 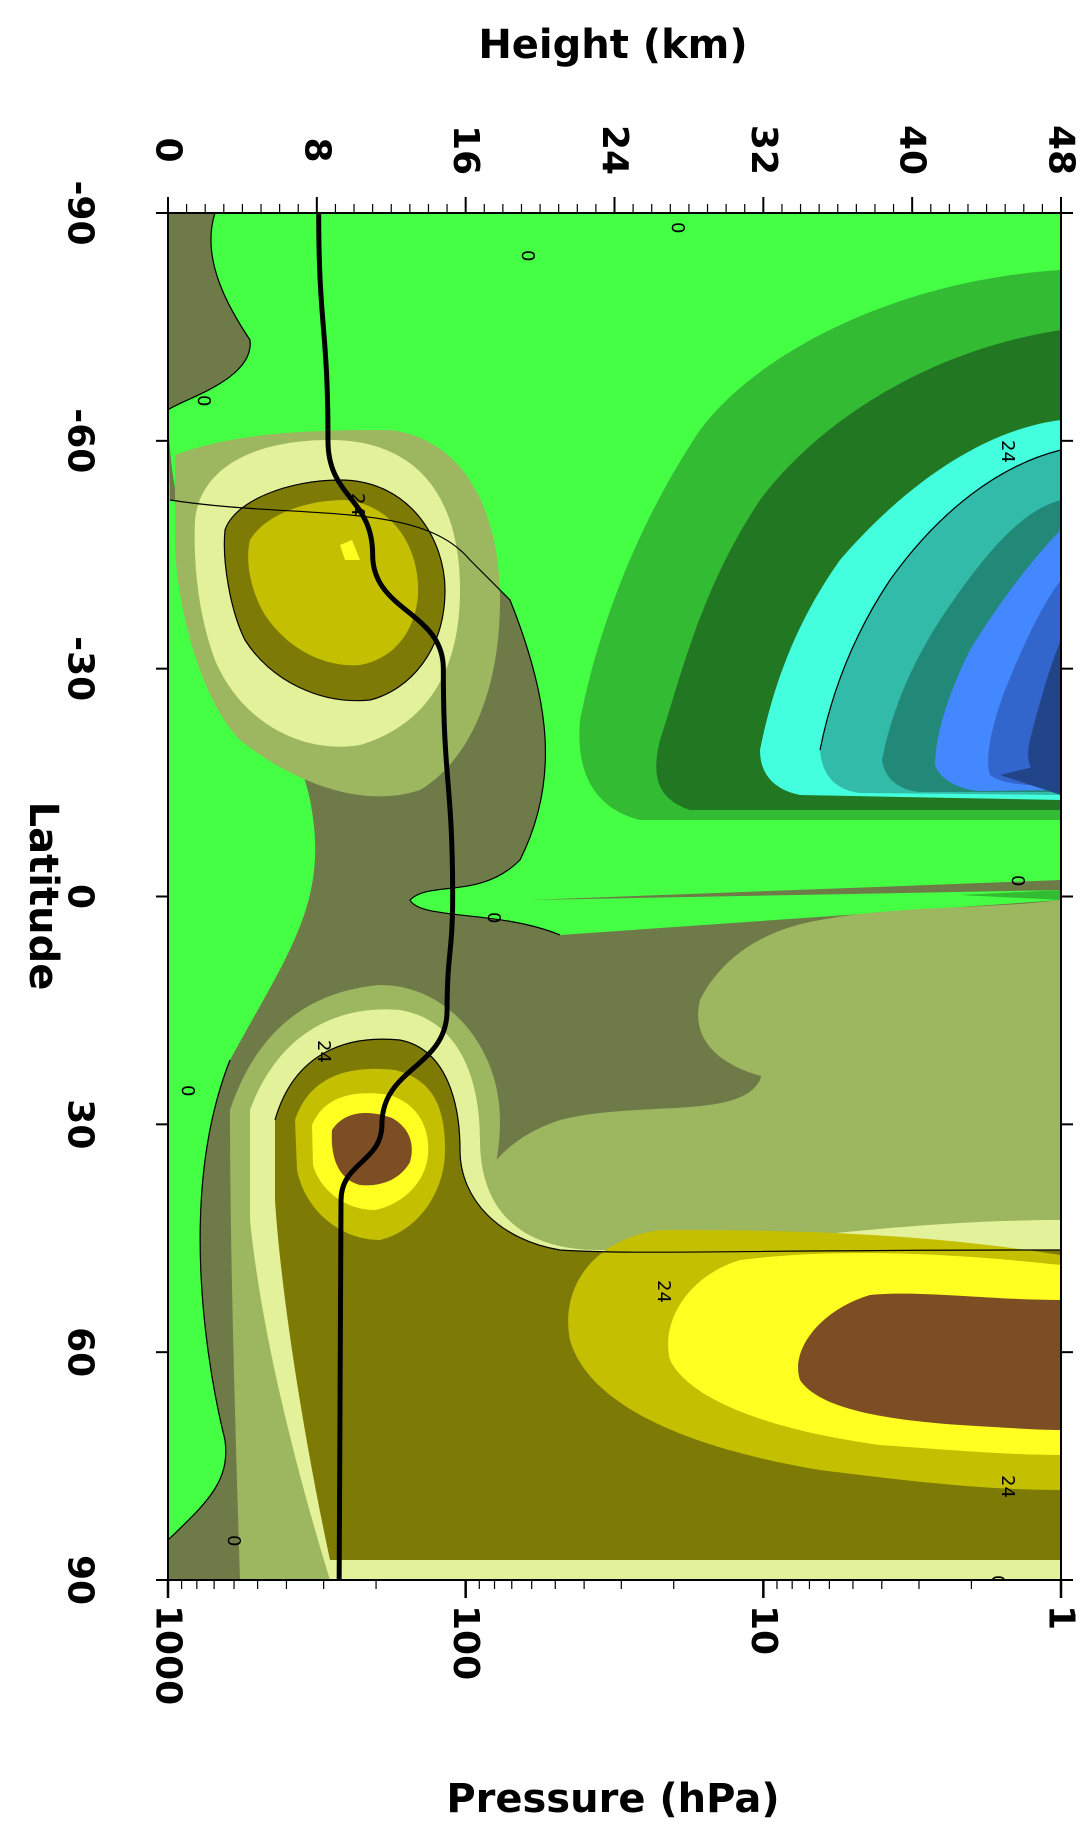 What do you see at coordinates (612, 1799) in the screenshot?
I see `pressure-axis-title: Pressure (hPa)` at bounding box center [612, 1799].